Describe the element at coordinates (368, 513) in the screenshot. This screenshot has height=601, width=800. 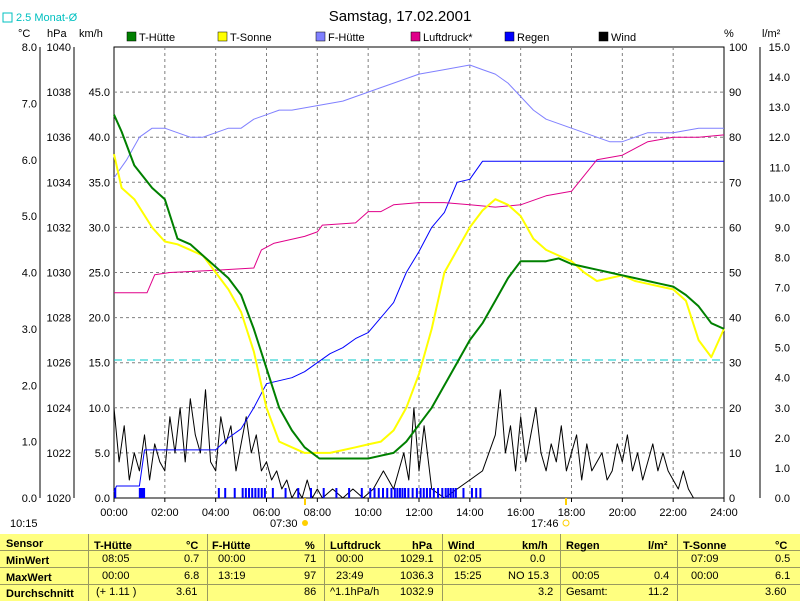
I see `x-tick-label: 10:00` at that location.